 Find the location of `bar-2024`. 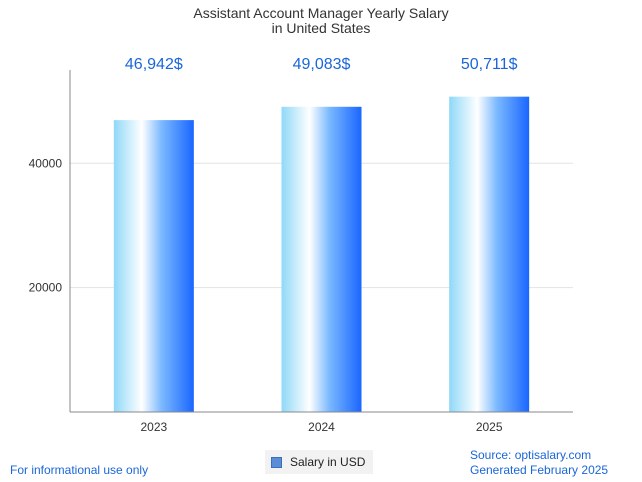

bar-2024 is located at coordinates (321, 259).